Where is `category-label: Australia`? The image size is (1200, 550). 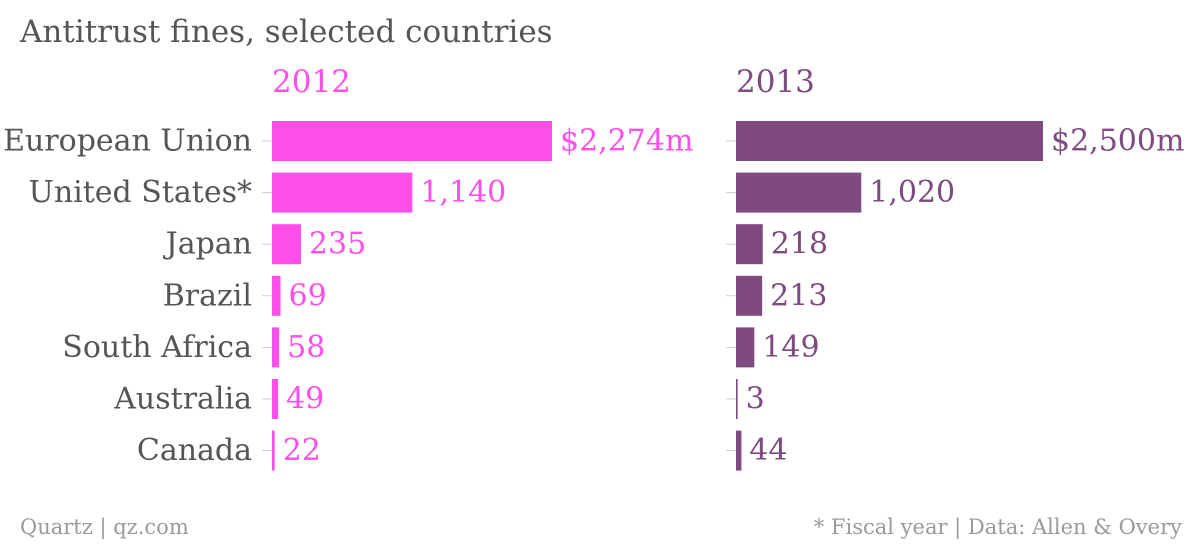
category-label: Australia is located at coordinates (182, 399).